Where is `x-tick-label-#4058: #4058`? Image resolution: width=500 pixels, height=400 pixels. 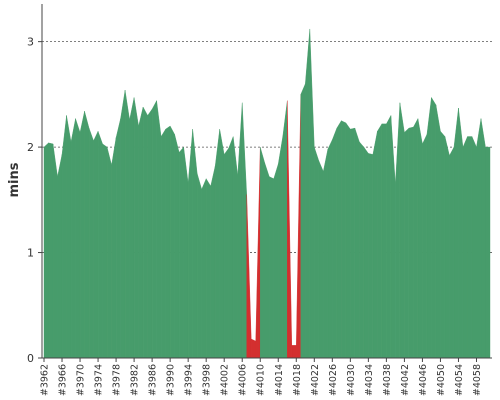 x-tick-label-#4058: #4058 is located at coordinates (477, 380).